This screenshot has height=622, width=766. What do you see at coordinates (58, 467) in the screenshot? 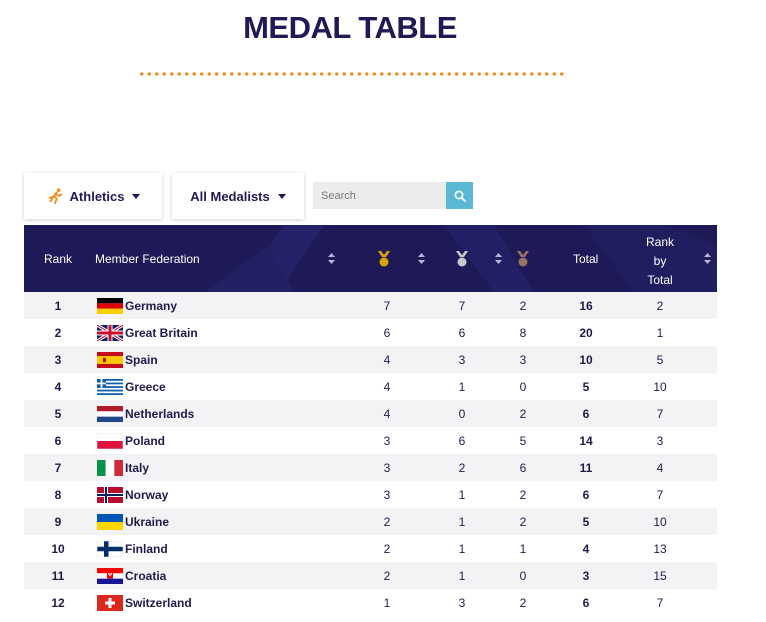
I see `rank-cell: 7` at bounding box center [58, 467].